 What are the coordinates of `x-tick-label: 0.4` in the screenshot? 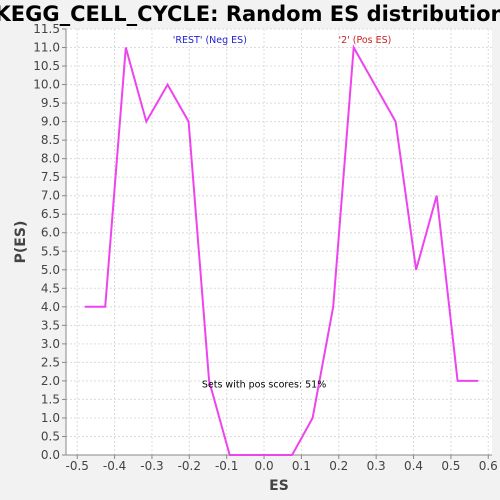 It's located at (413, 466).